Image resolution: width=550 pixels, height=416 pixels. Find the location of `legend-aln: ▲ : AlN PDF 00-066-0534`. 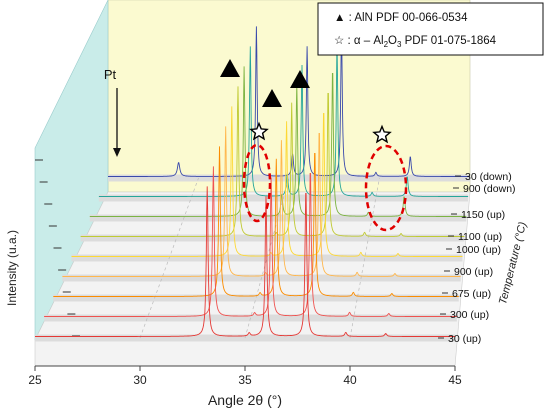

legend-aln: ▲ : AlN PDF 00-066-0534 is located at coordinates (401, 18).